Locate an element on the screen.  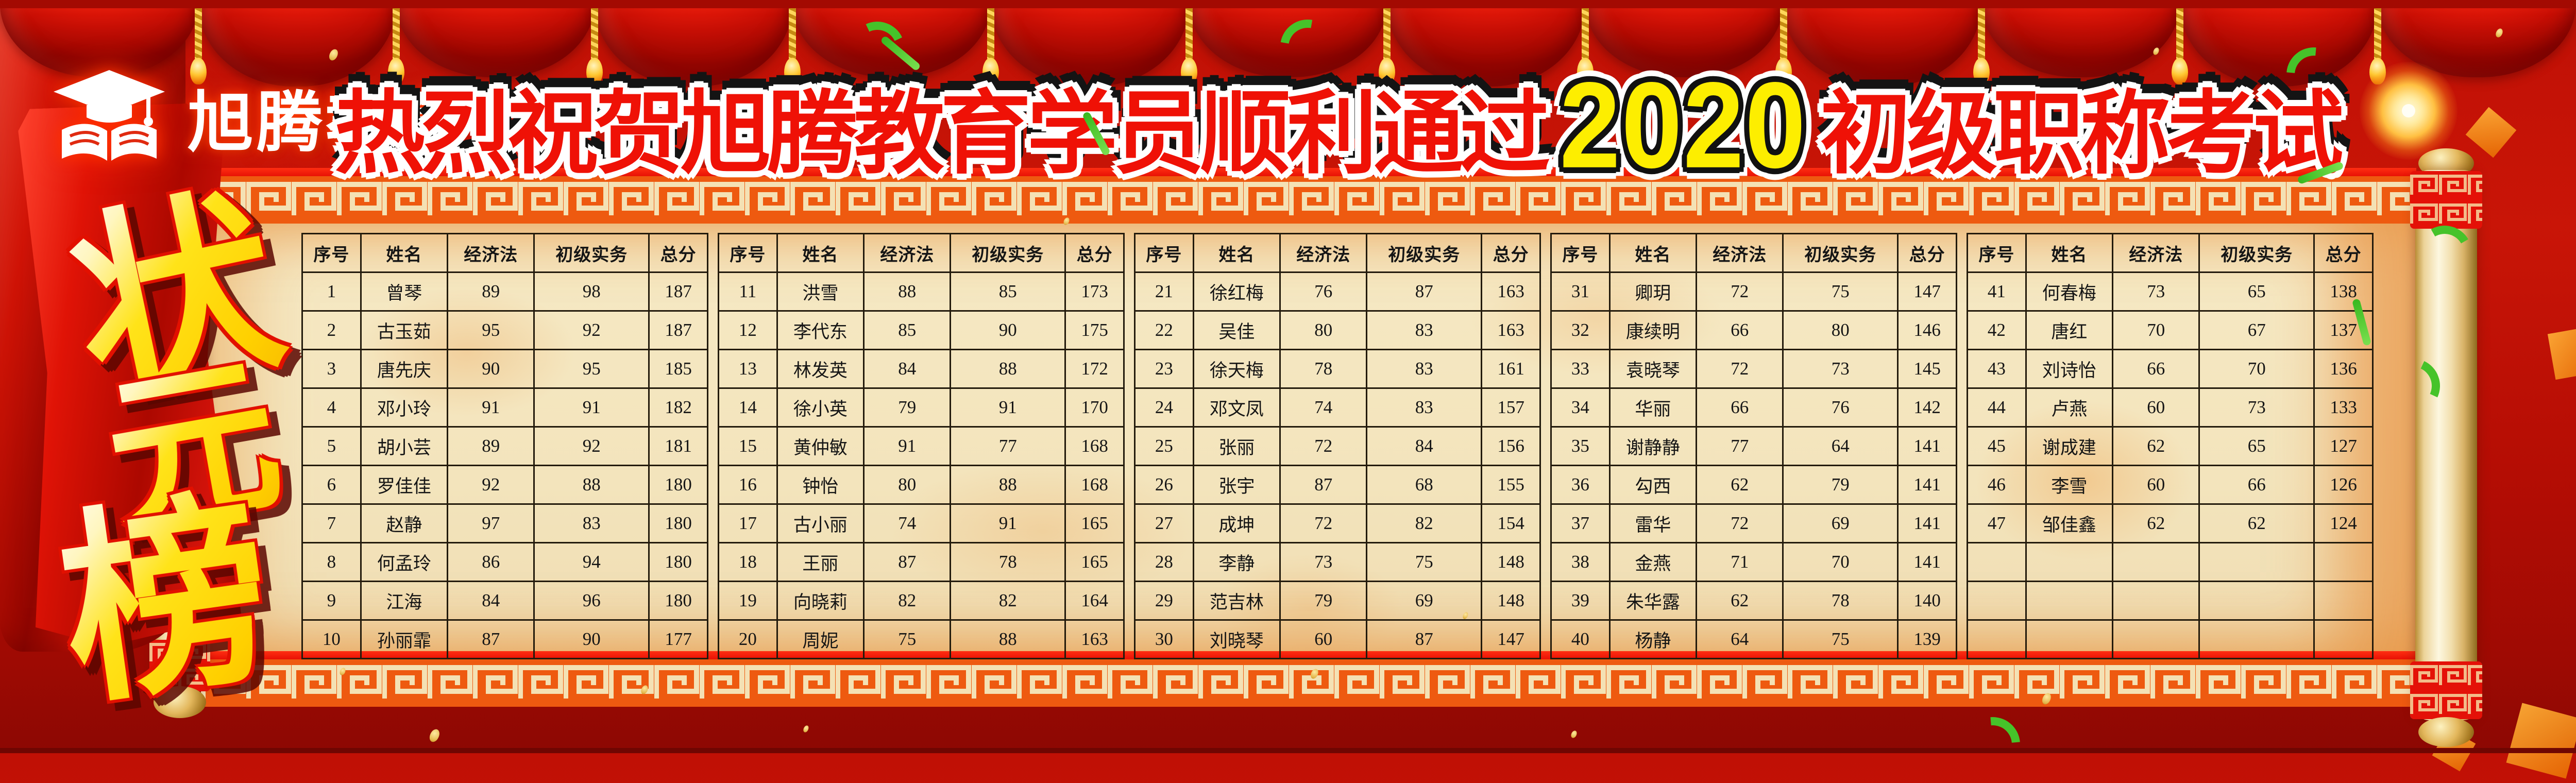
table-cell: 67 is located at coordinates (2256, 330).